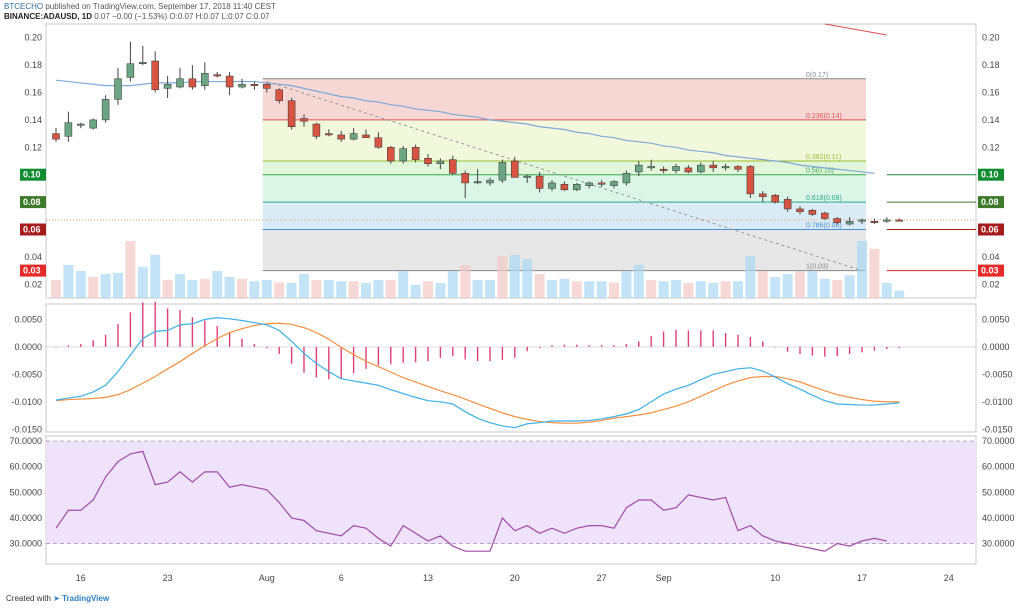  What do you see at coordinates (33, 120) in the screenshot?
I see `price-tick-left: 0.14` at bounding box center [33, 120].